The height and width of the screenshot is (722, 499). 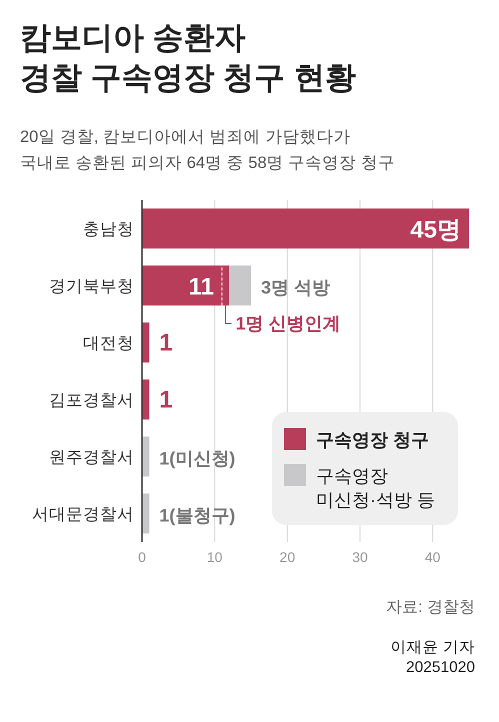 What do you see at coordinates (435, 230) in the screenshot?
I see `data-label: 45명` at bounding box center [435, 230].